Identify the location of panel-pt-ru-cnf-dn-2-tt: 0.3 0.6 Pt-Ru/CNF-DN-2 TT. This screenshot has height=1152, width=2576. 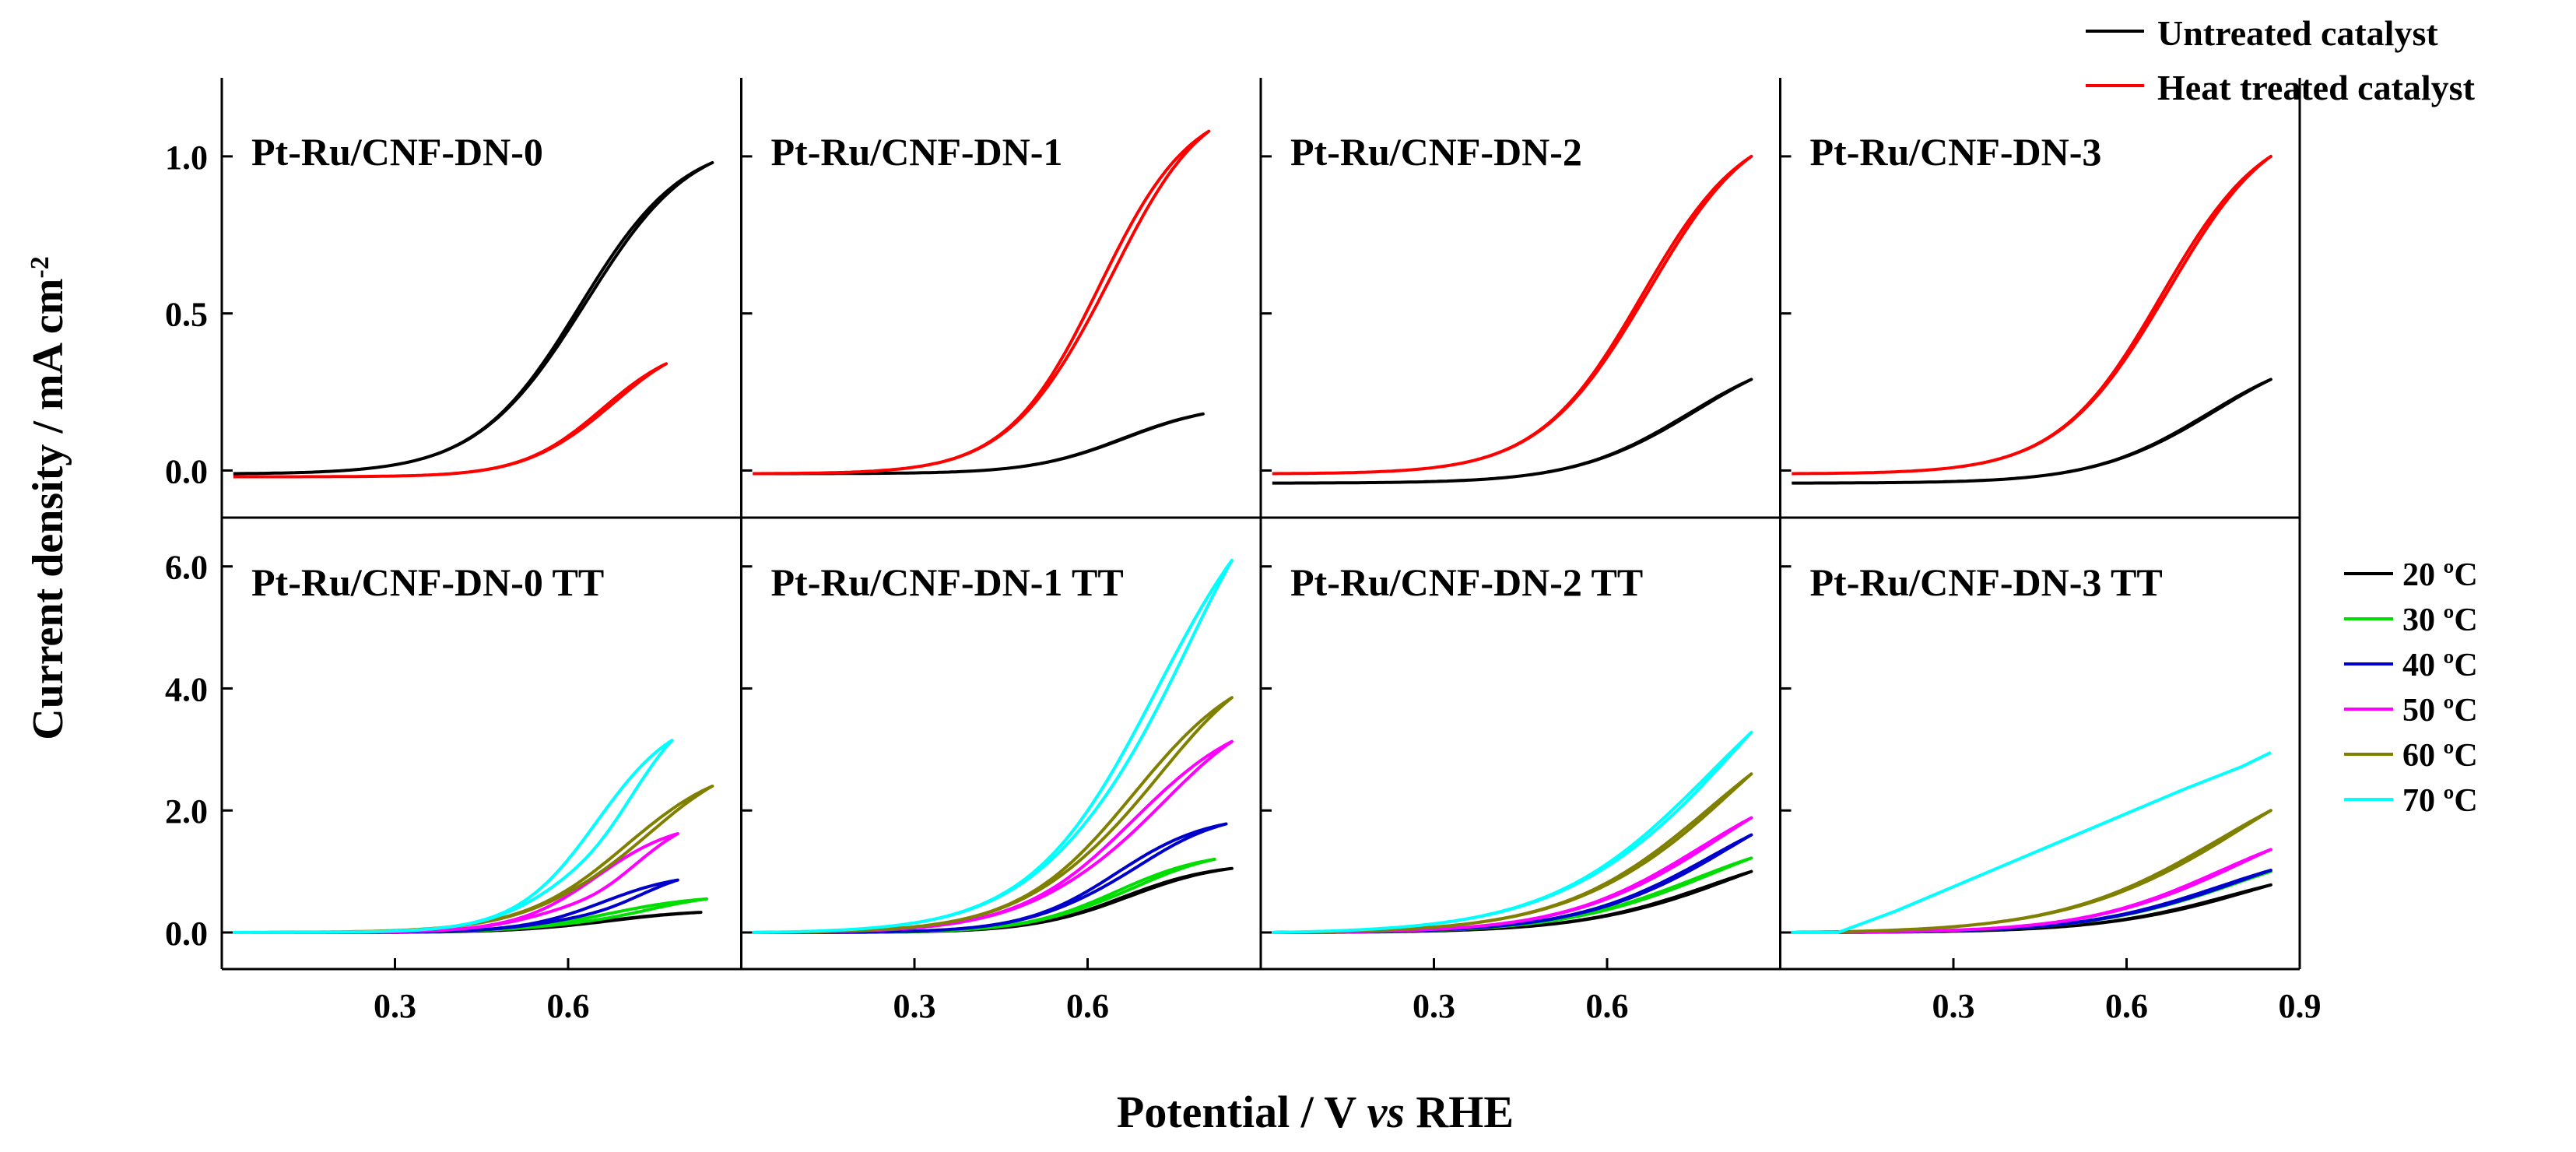
(1520, 772).